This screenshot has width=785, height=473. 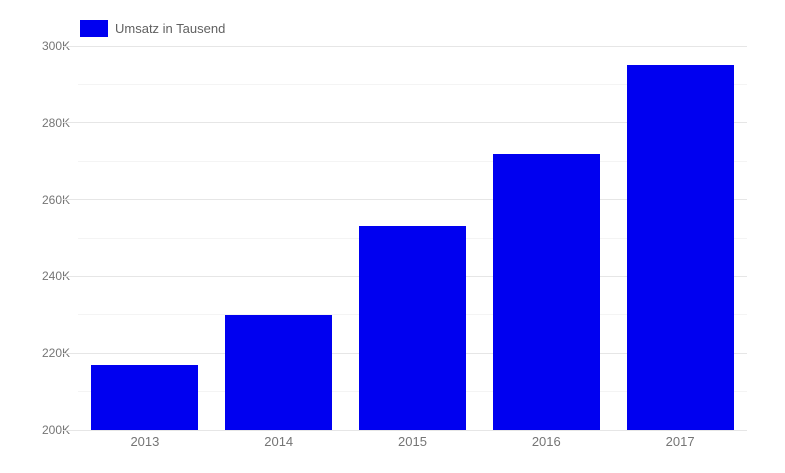 I want to click on y-tick-label: 220K, so click(x=55, y=353).